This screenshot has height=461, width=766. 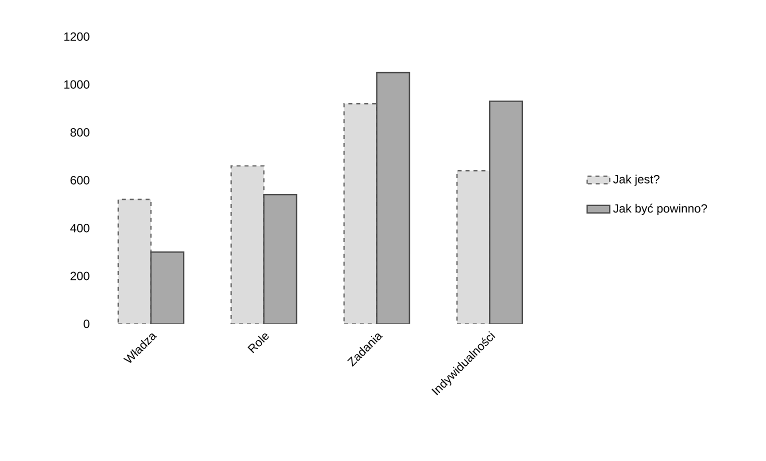 I want to click on y-tick-label: 0, so click(x=87, y=324).